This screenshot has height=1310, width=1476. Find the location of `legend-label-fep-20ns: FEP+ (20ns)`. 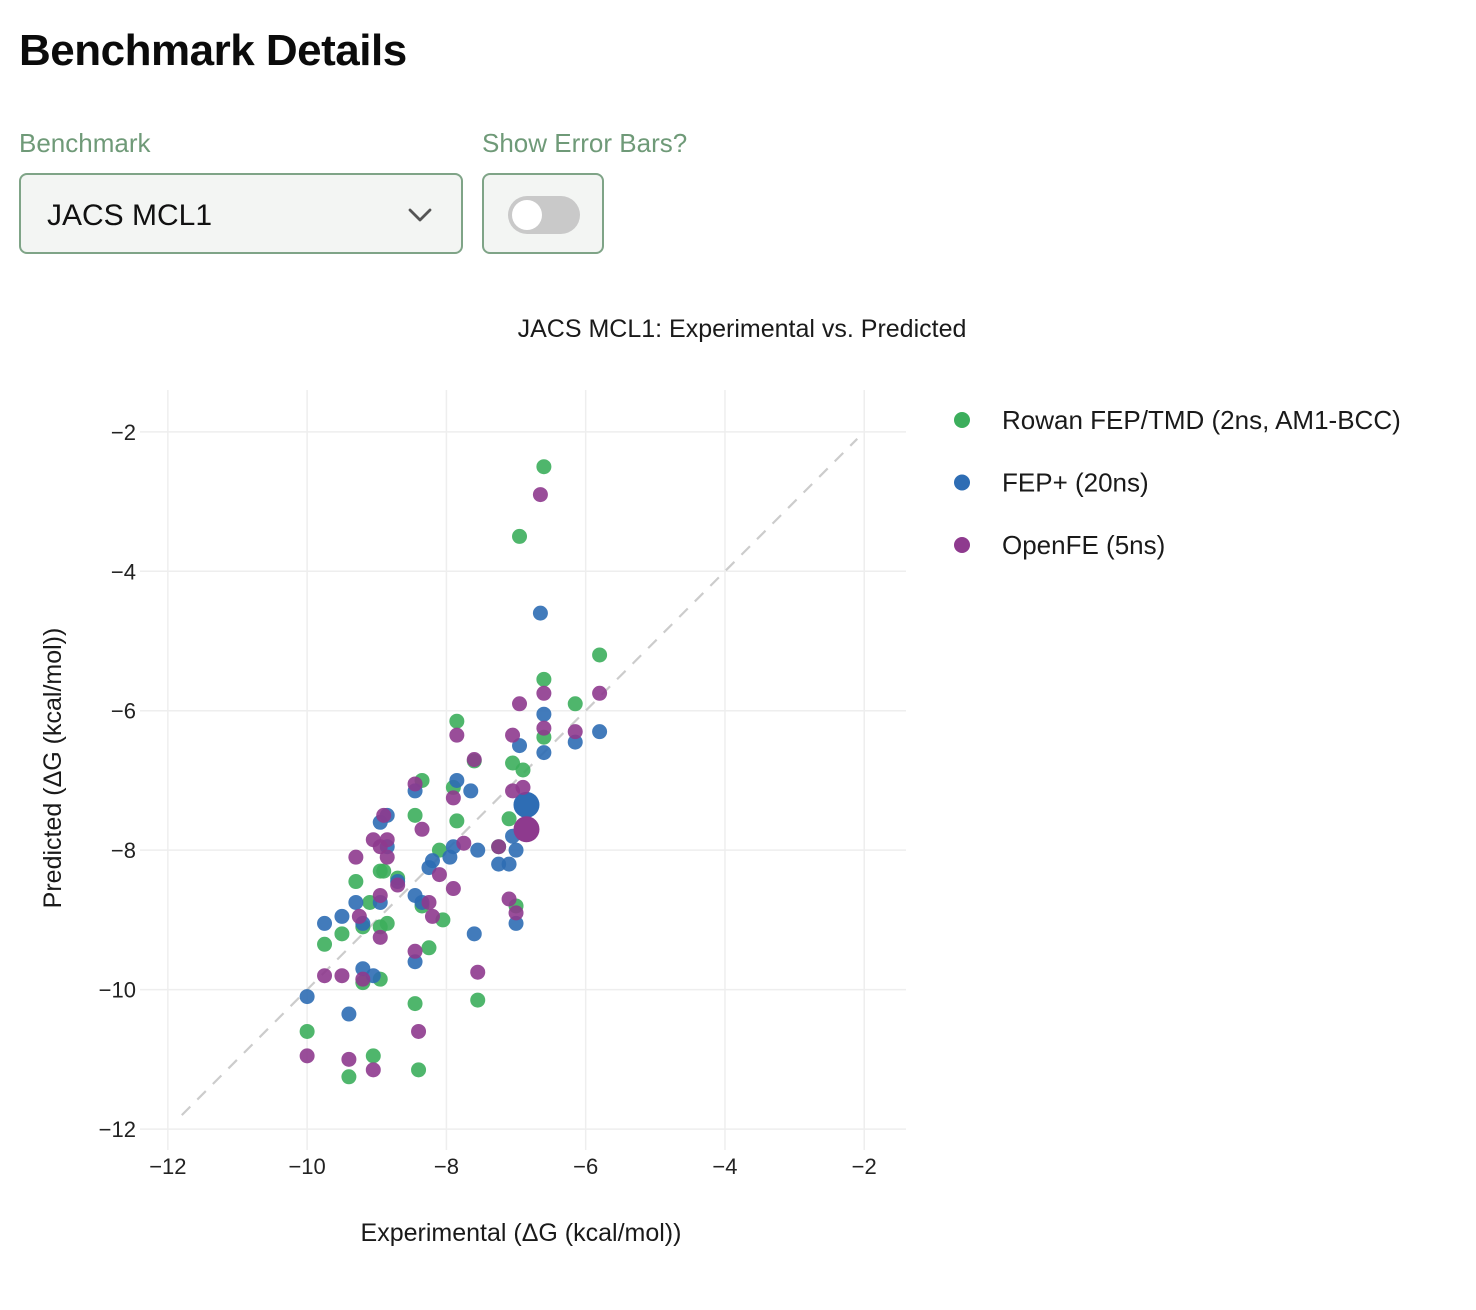

legend-label-fep-20ns: FEP+ (20ns) is located at coordinates (1075, 483).